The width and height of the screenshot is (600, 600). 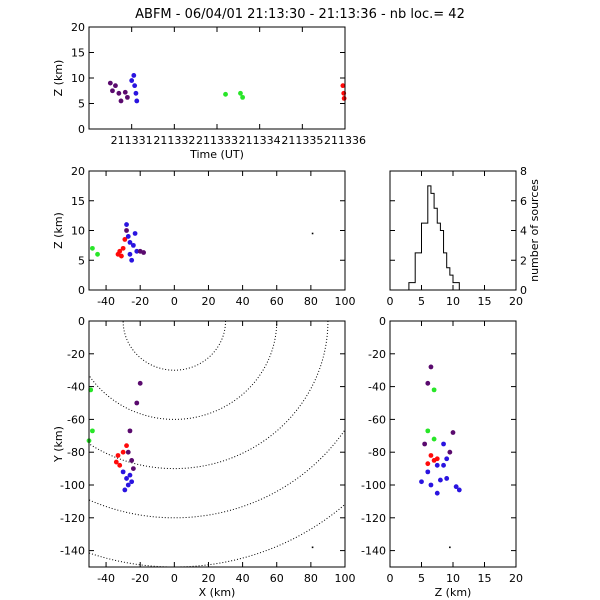 I want to click on x-tick-label: 211336, so click(x=345, y=140).